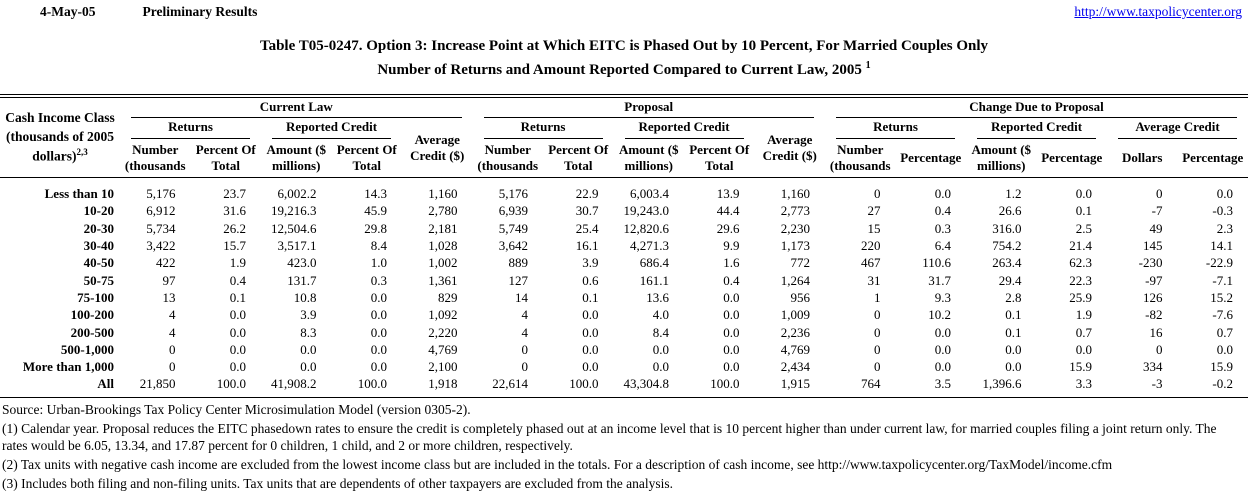 The image size is (1248, 493). What do you see at coordinates (1142, 228) in the screenshot?
I see `cell-value: 49` at bounding box center [1142, 228].